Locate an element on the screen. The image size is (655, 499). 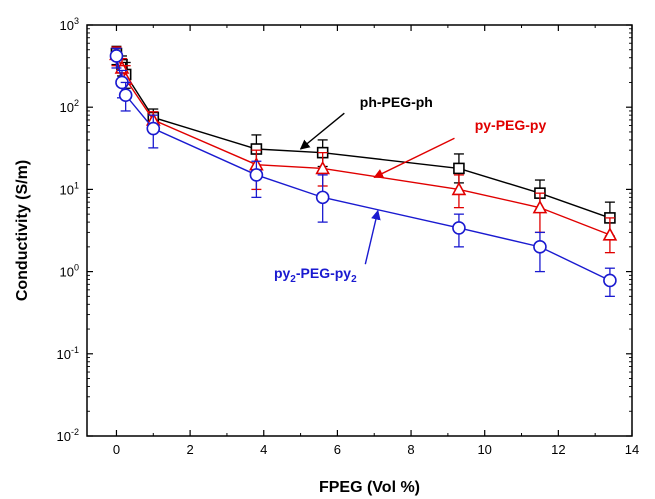
y-tick-label: 10¹ is located at coordinates (69, 188).